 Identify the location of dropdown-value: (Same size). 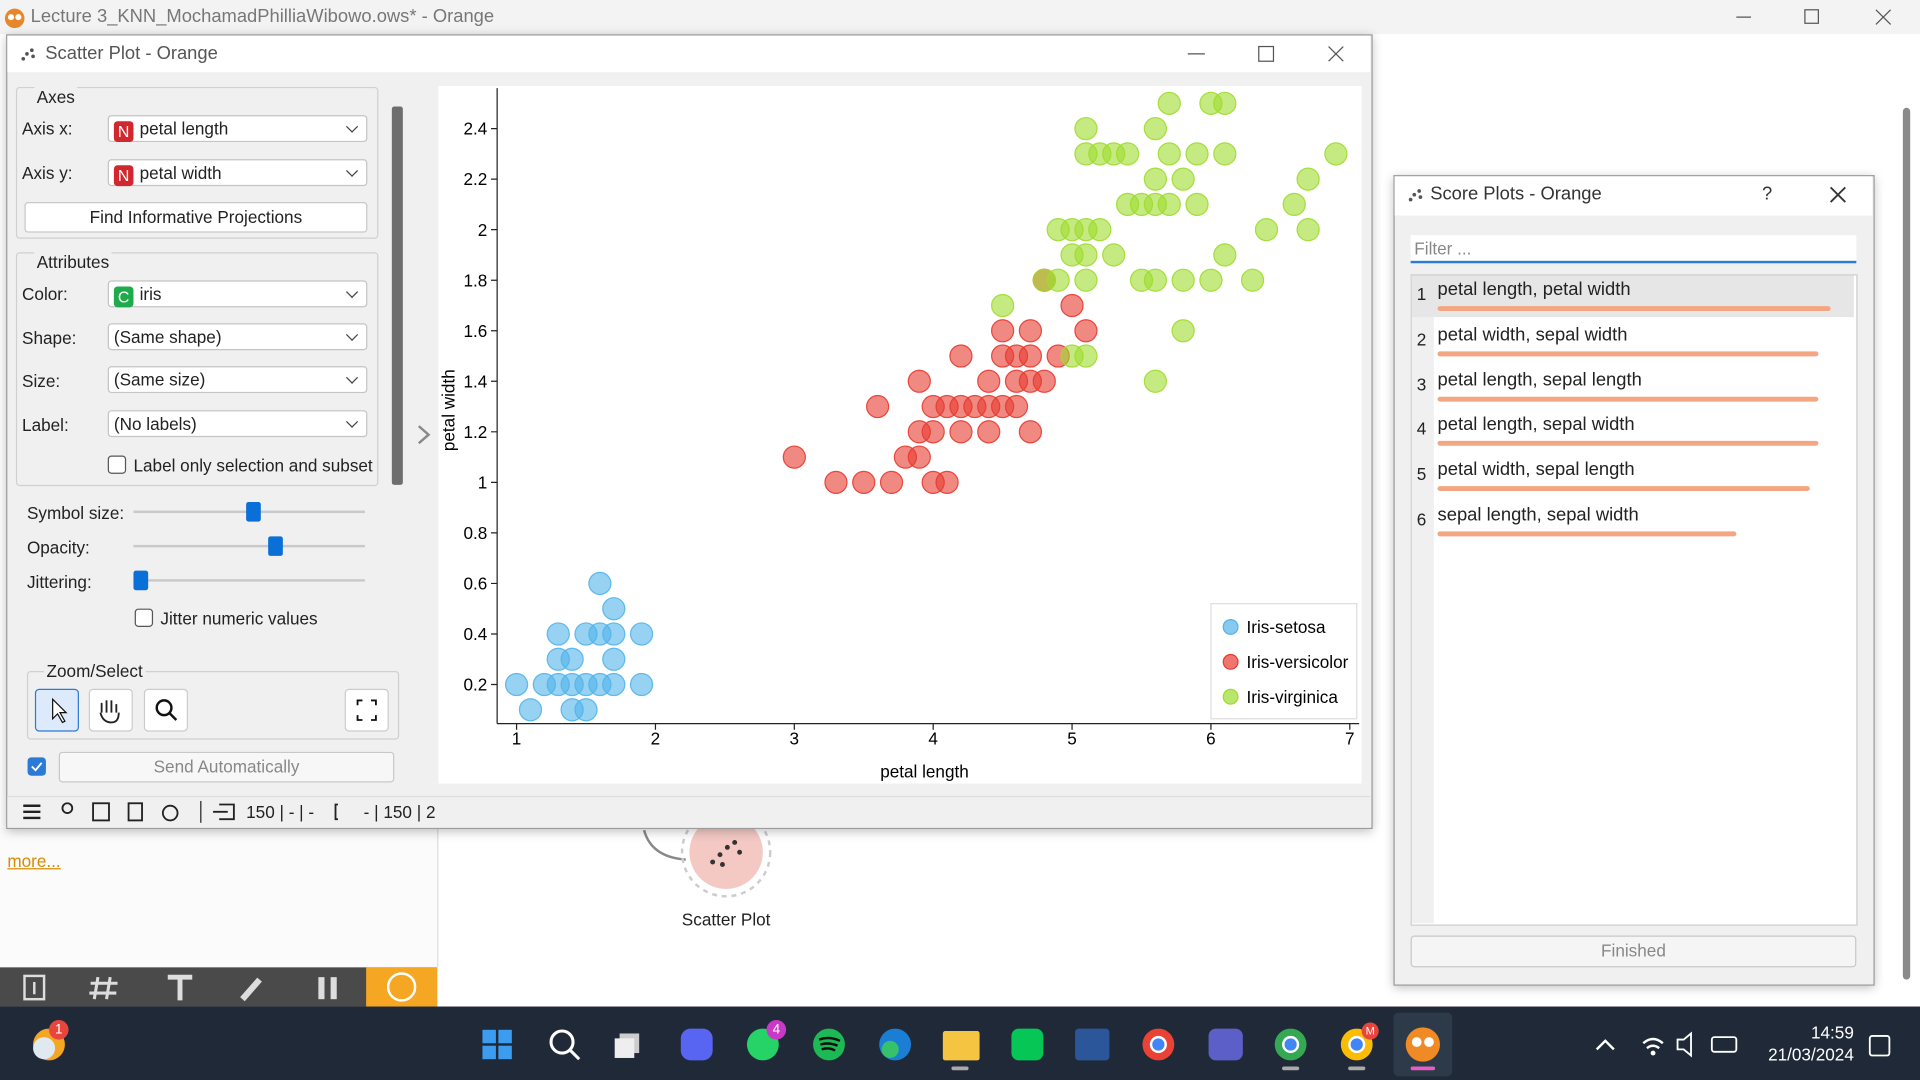
(159, 379).